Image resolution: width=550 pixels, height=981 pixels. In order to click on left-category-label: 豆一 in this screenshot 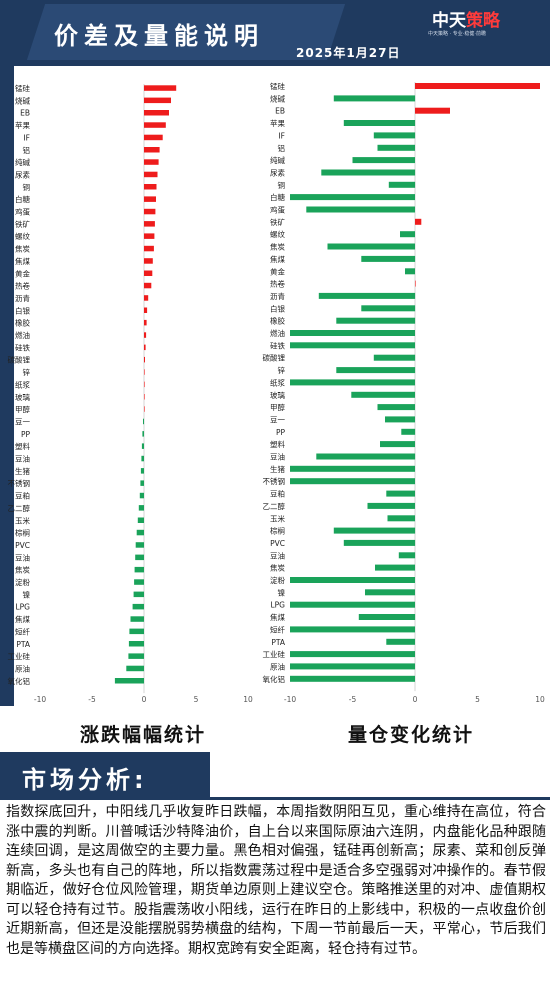, I will do `click(22, 421)`.